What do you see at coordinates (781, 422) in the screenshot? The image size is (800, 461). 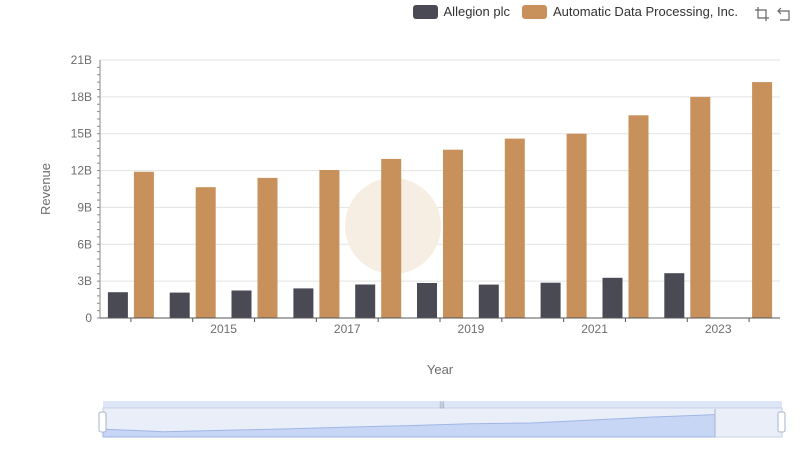 I see `slider-handle-right` at bounding box center [781, 422].